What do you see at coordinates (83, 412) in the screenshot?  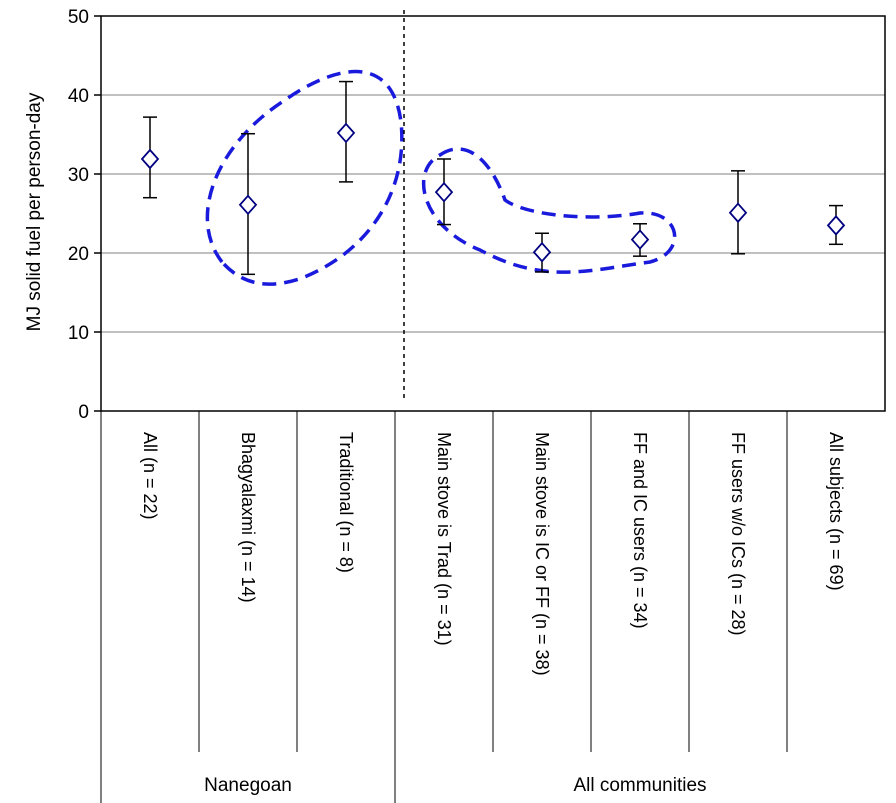 I see `y-tick-label: 0` at bounding box center [83, 412].